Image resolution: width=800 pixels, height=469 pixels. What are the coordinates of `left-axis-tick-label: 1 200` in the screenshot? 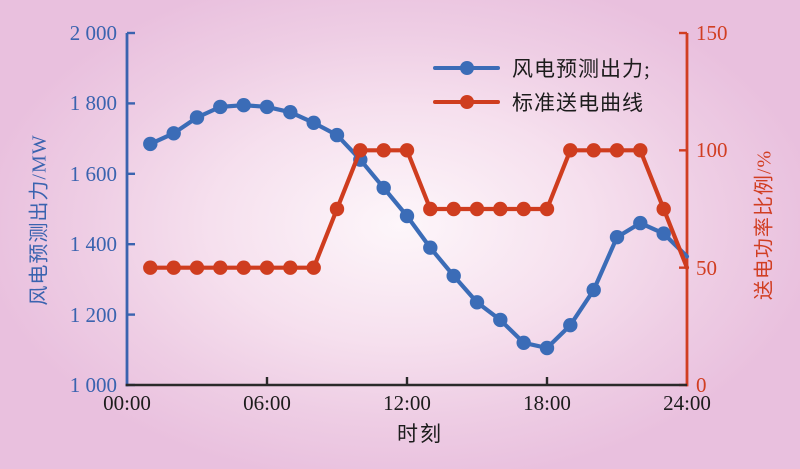 It's located at (93, 314).